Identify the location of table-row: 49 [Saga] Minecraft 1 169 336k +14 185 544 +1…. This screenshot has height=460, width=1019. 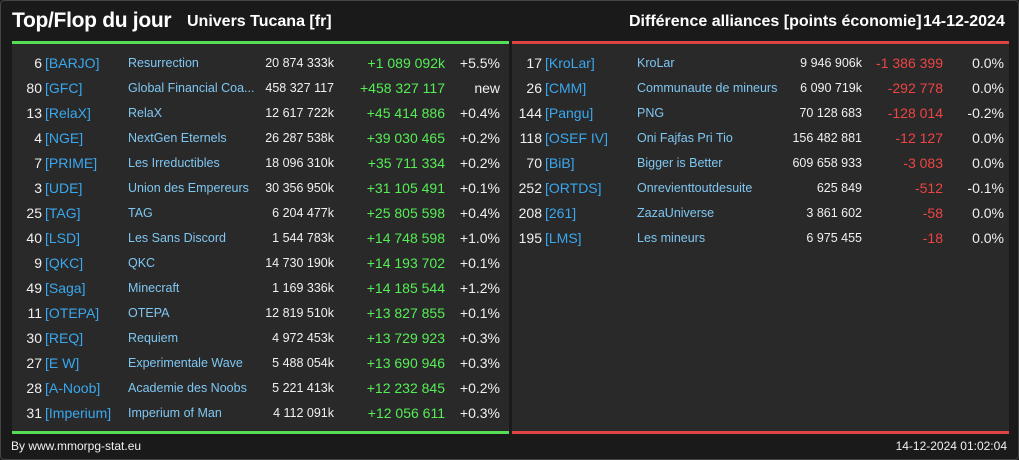
(260, 288).